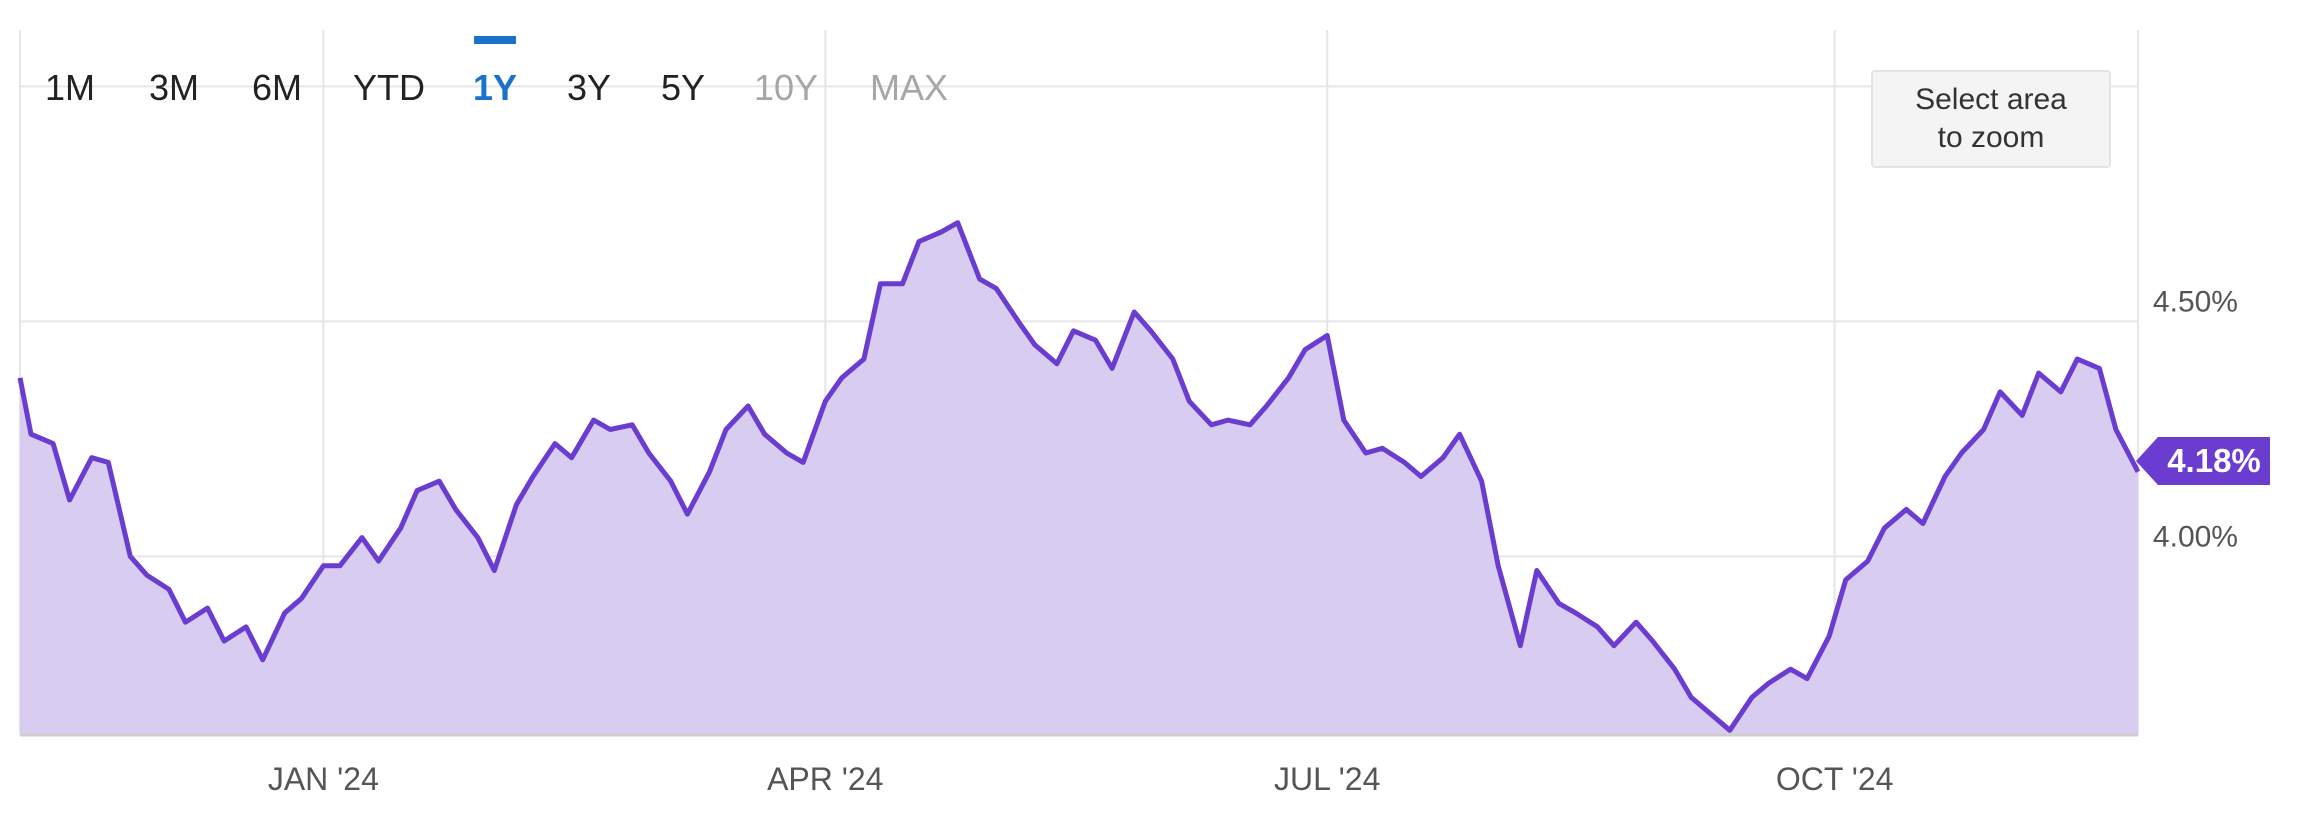 Image resolution: width=2308 pixels, height=814 pixels. Describe the element at coordinates (323, 779) in the screenshot. I see `x-tick-label: JAN '24` at that location.